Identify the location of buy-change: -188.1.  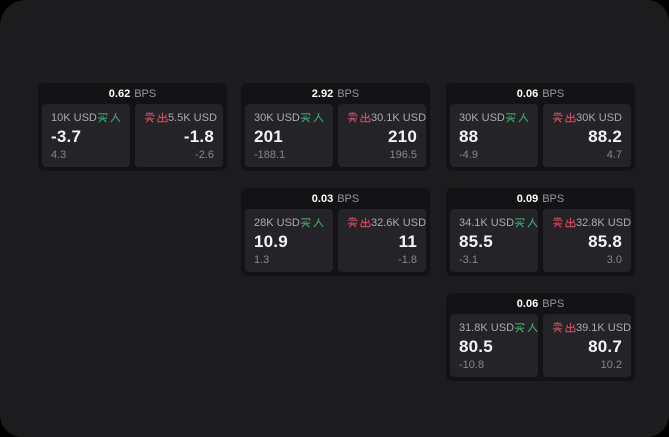
(270, 155).